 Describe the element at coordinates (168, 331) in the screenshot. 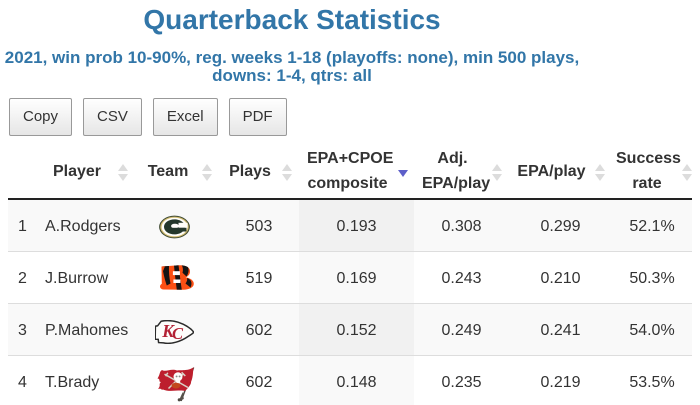

I see `svg-text: K` at that location.